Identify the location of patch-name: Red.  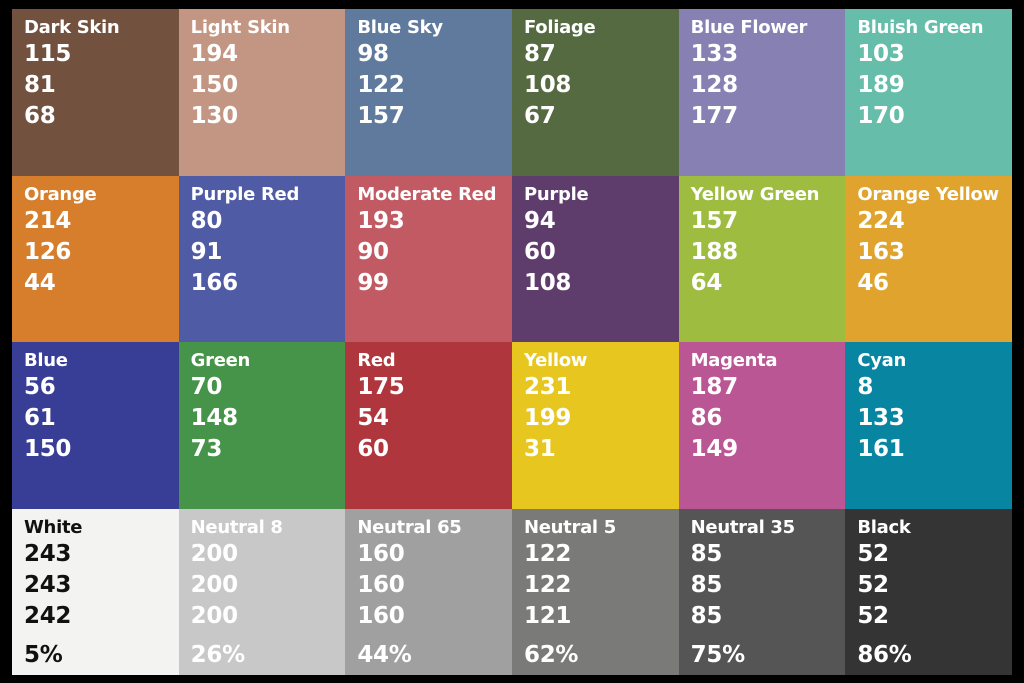
(376, 360).